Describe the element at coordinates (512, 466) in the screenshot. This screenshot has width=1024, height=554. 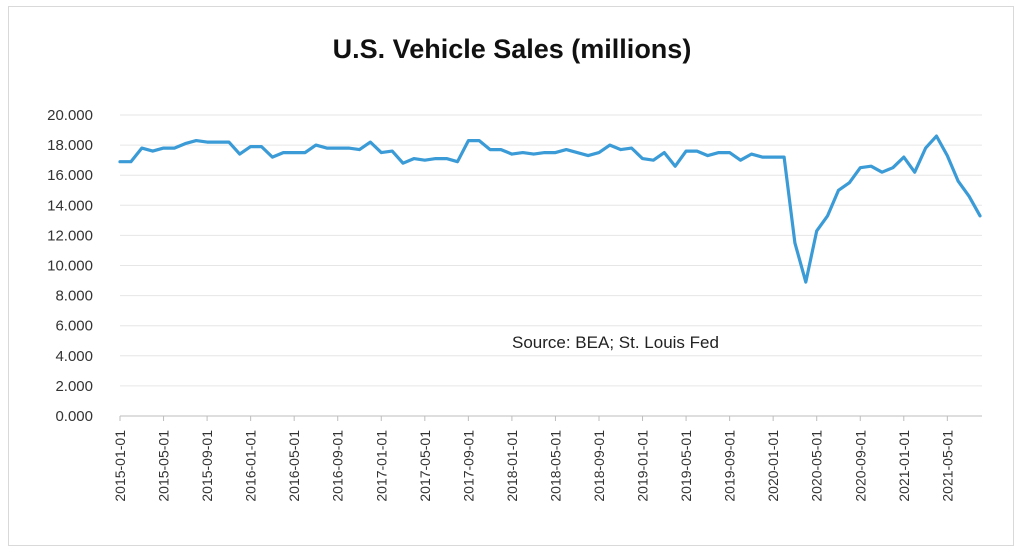
I see `x-tick-label: 2018-01-01` at that location.